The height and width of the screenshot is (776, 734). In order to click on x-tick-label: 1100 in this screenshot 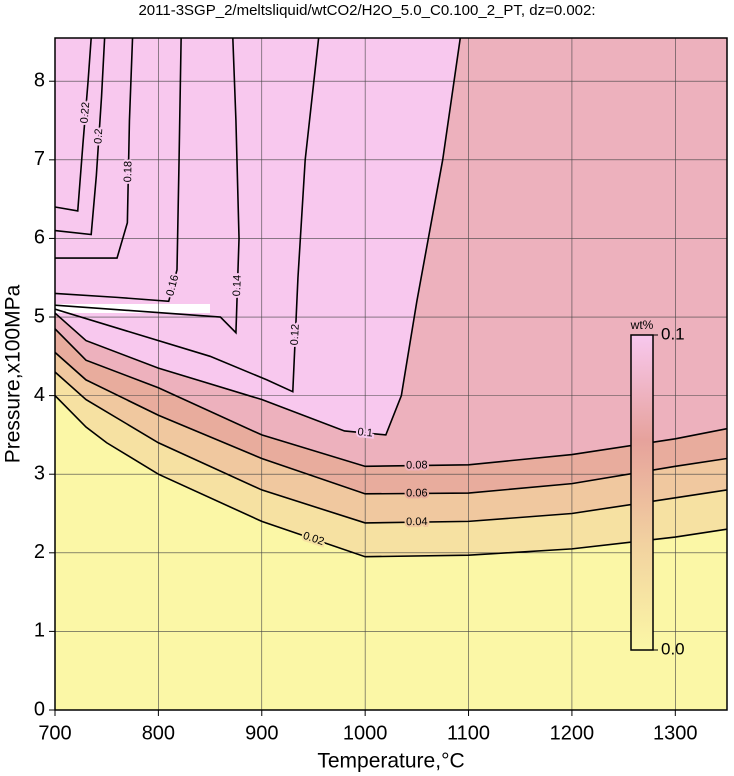, I will do `click(468, 733)`.